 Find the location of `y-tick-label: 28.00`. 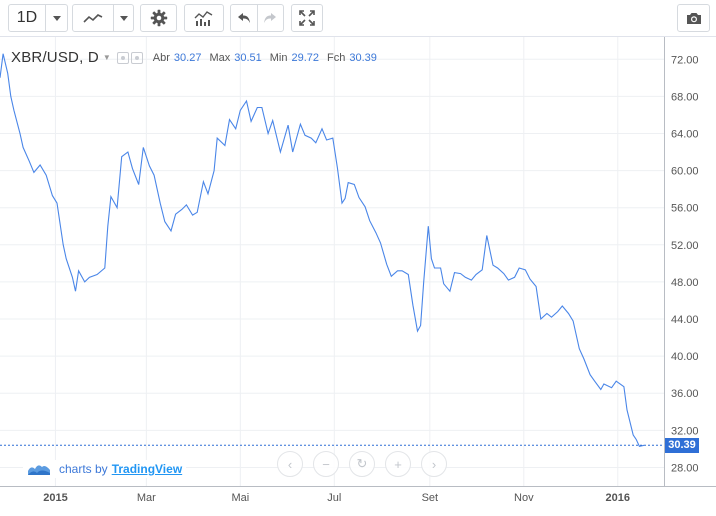

y-tick-label: 28.00 is located at coordinates (685, 468).